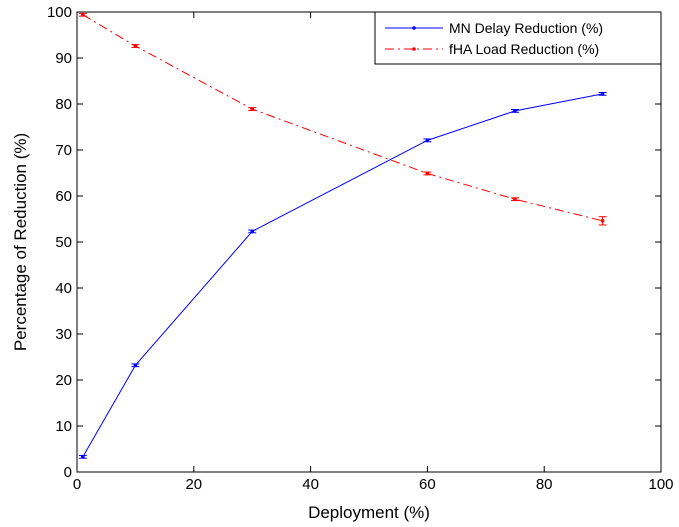 The width and height of the screenshot is (679, 527). I want to click on x-tick-label: 20, so click(193, 484).